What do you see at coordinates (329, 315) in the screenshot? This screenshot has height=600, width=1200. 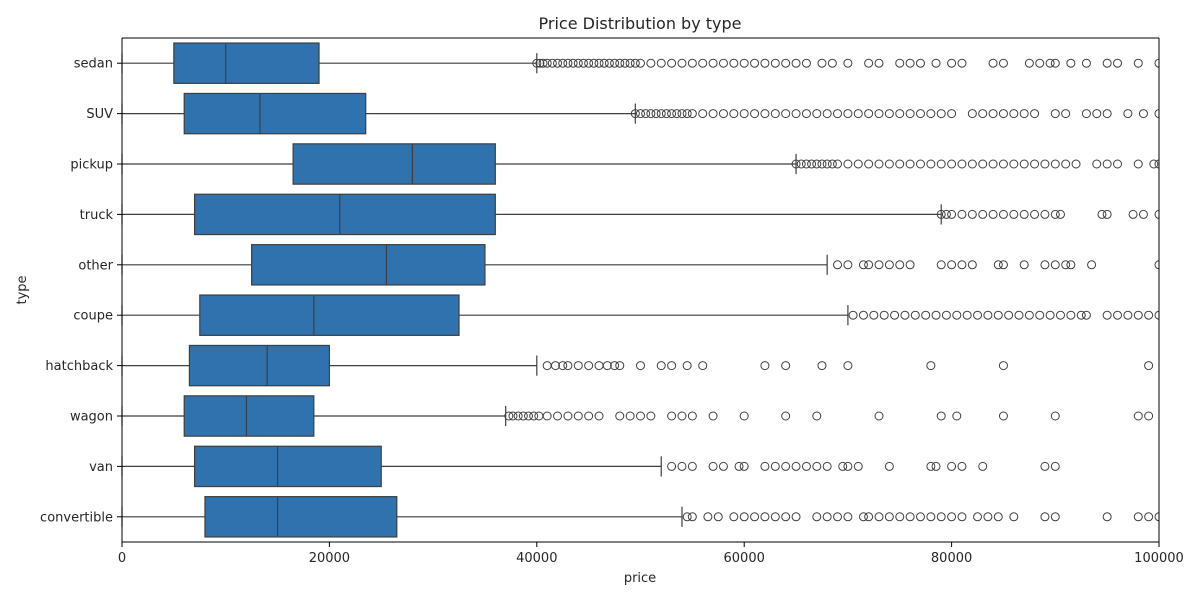 I see `box-coupe` at bounding box center [329, 315].